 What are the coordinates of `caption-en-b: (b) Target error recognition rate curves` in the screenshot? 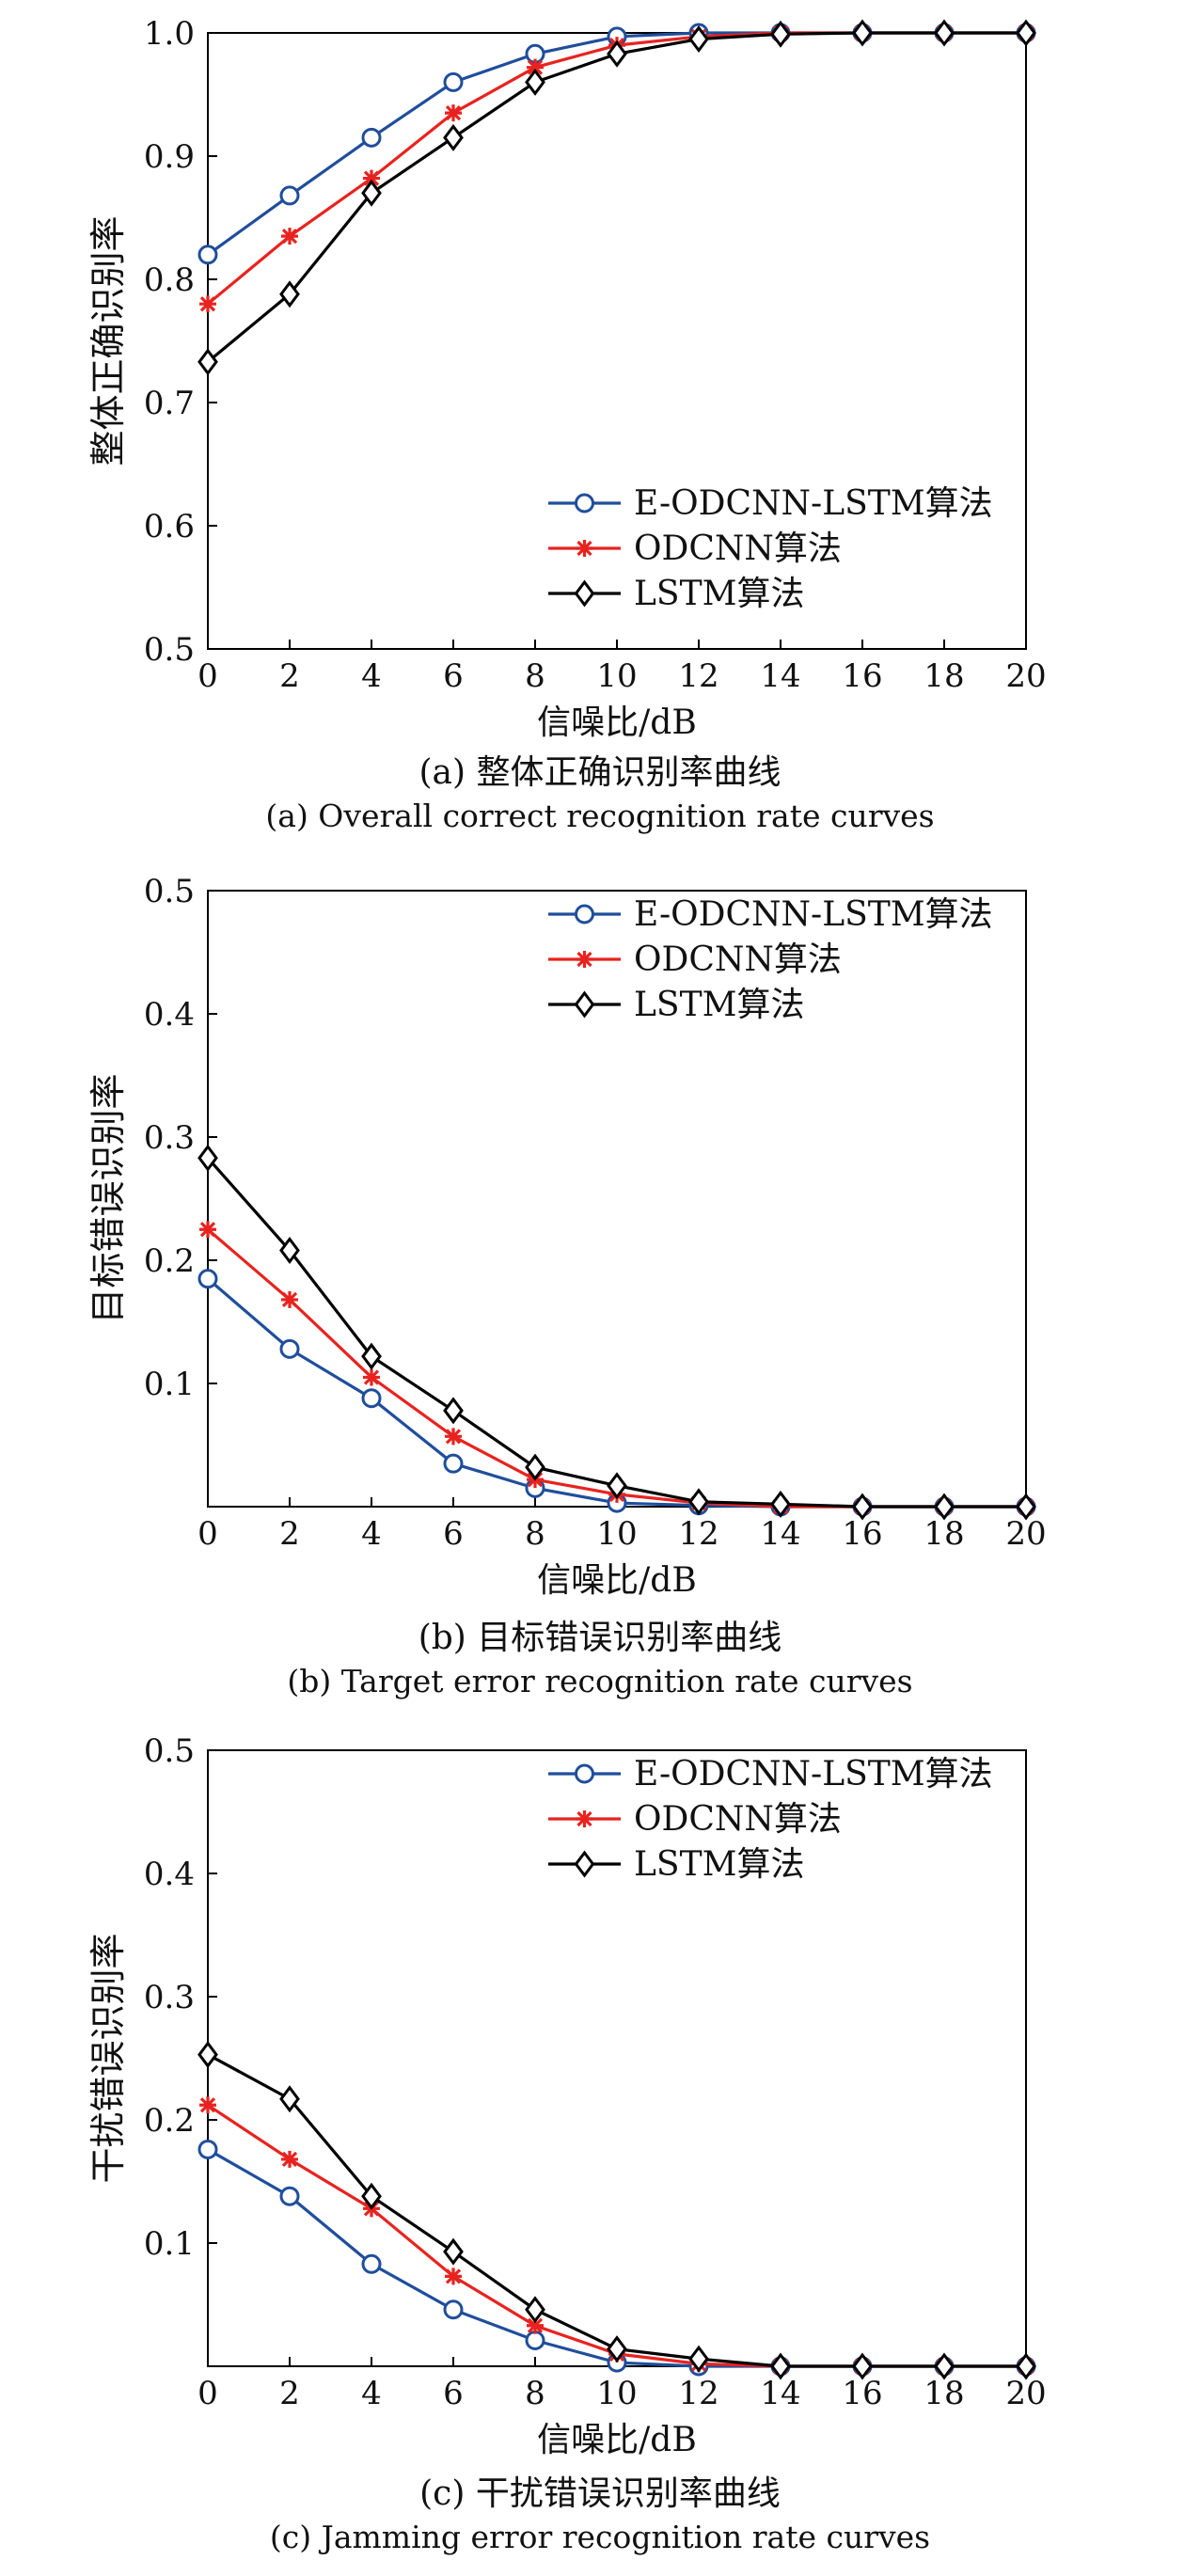 It's located at (600, 1681).